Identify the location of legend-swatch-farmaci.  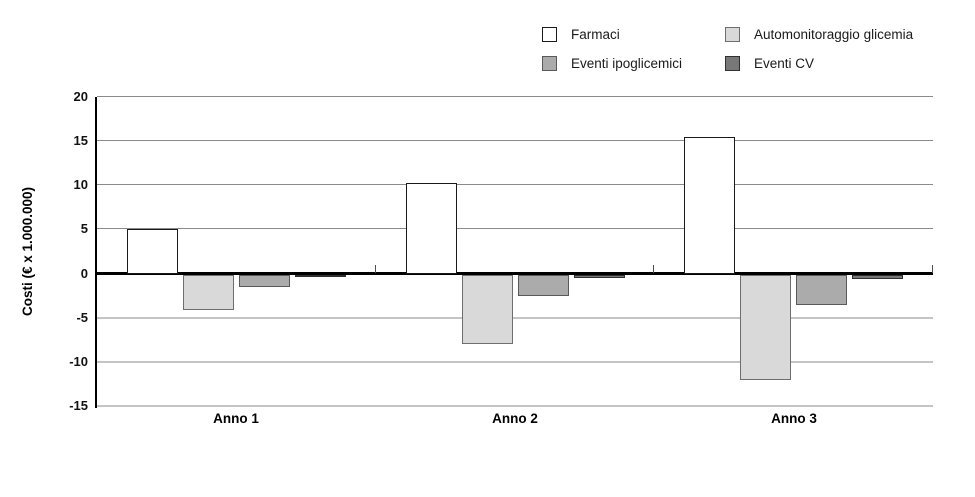
(549, 34).